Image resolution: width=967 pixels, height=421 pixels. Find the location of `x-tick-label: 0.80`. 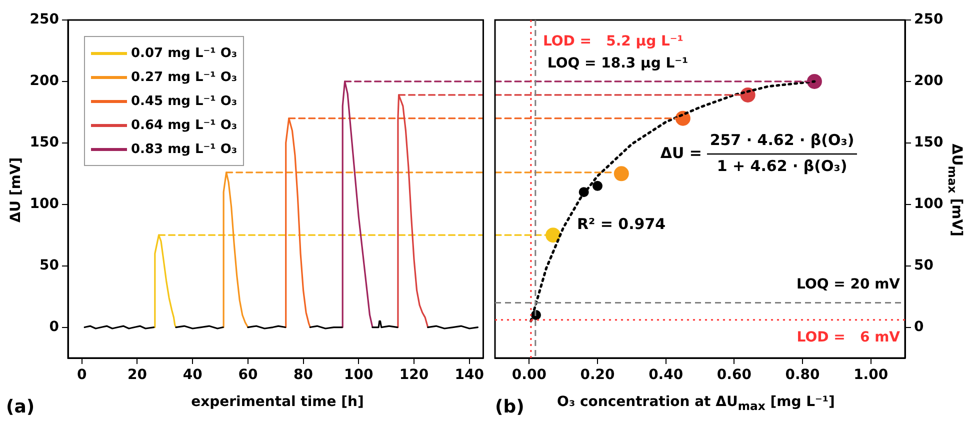

x-tick-label: 0.80 is located at coordinates (802, 375).